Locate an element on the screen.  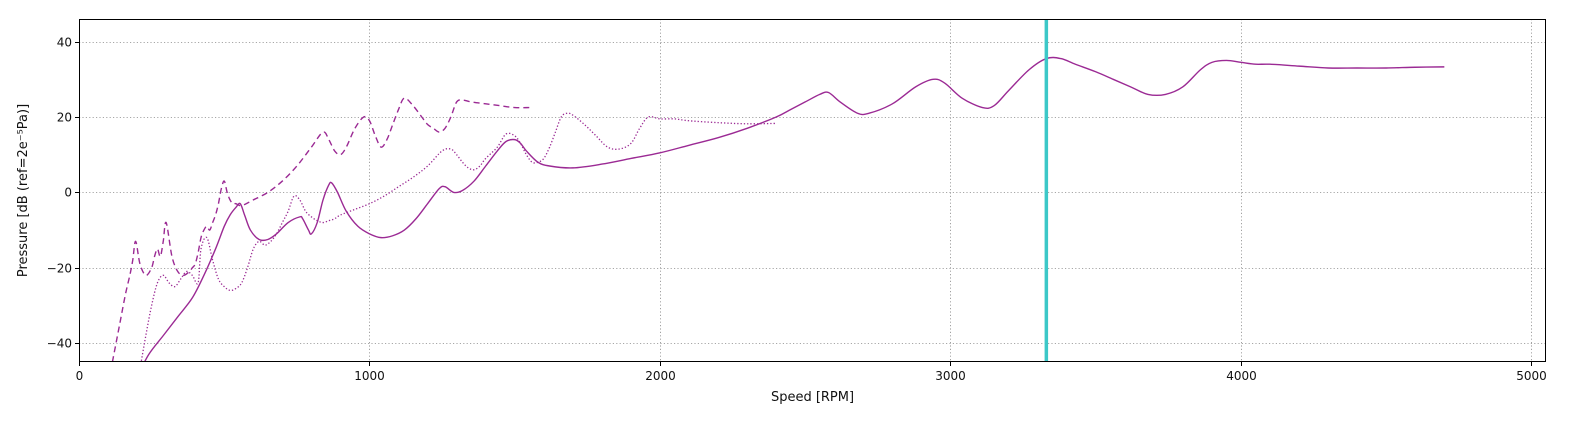
y-tick-label: −40 is located at coordinates (59, 344).